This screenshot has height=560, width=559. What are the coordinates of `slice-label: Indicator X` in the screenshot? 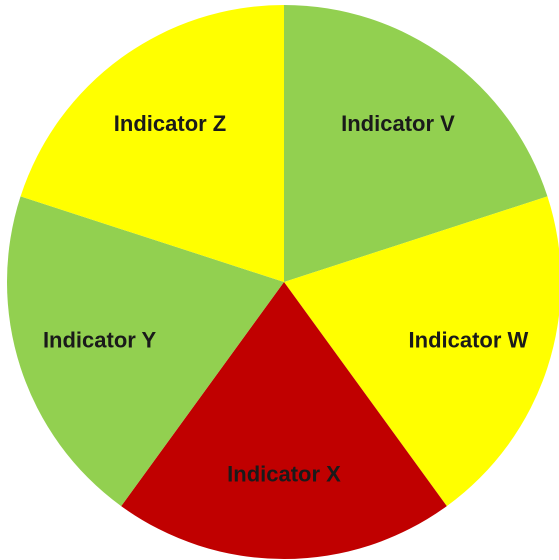 It's located at (284, 474).